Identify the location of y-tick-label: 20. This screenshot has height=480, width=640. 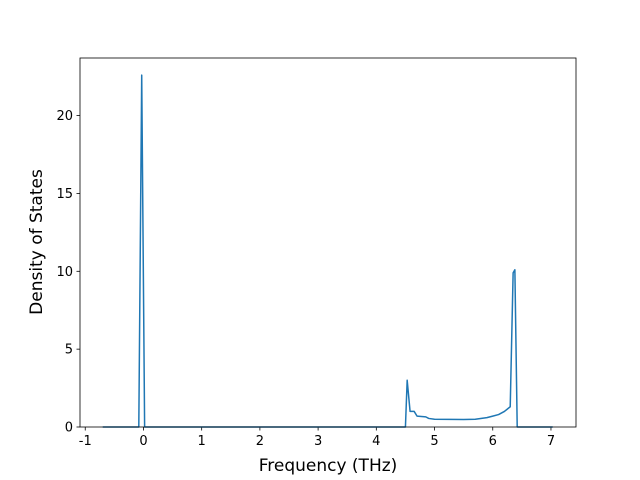
(64, 116).